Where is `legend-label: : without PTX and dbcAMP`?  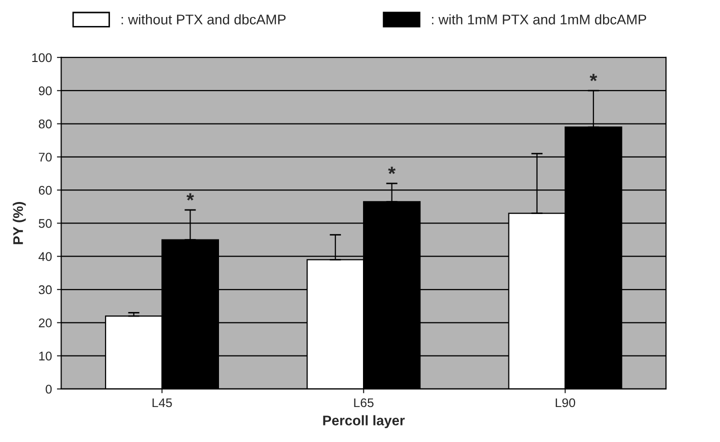
legend-label: : without PTX and dbcAMP is located at coordinates (204, 19).